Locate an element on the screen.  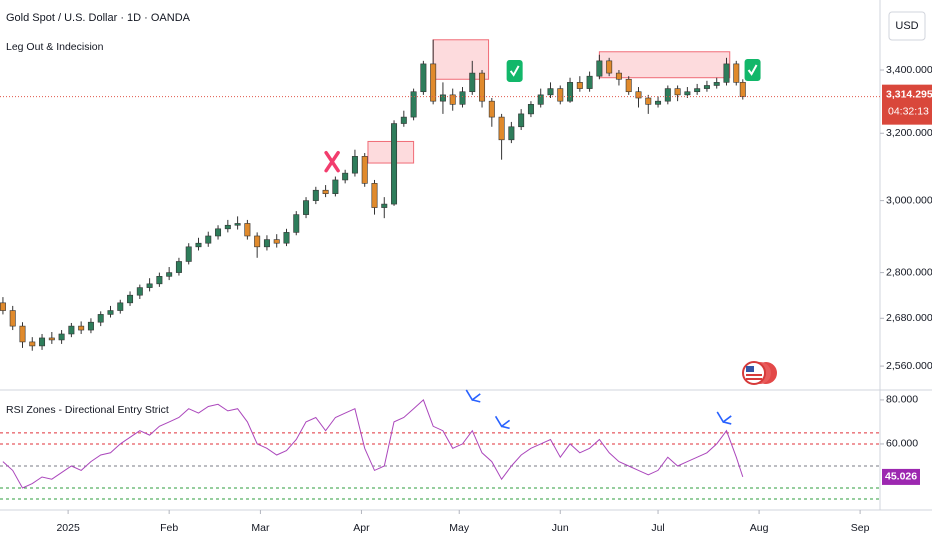
x-tick-label: Mar is located at coordinates (260, 528).